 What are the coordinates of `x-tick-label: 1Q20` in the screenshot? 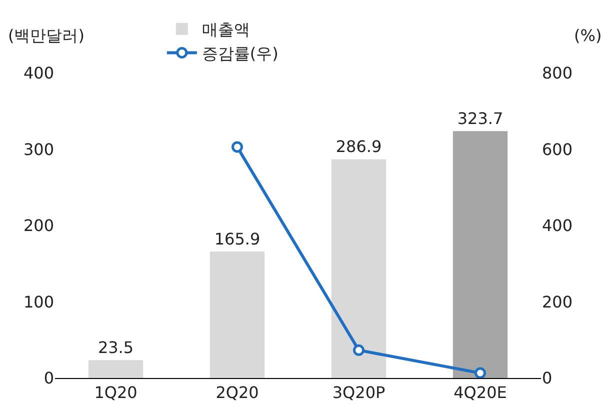 It's located at (116, 392).